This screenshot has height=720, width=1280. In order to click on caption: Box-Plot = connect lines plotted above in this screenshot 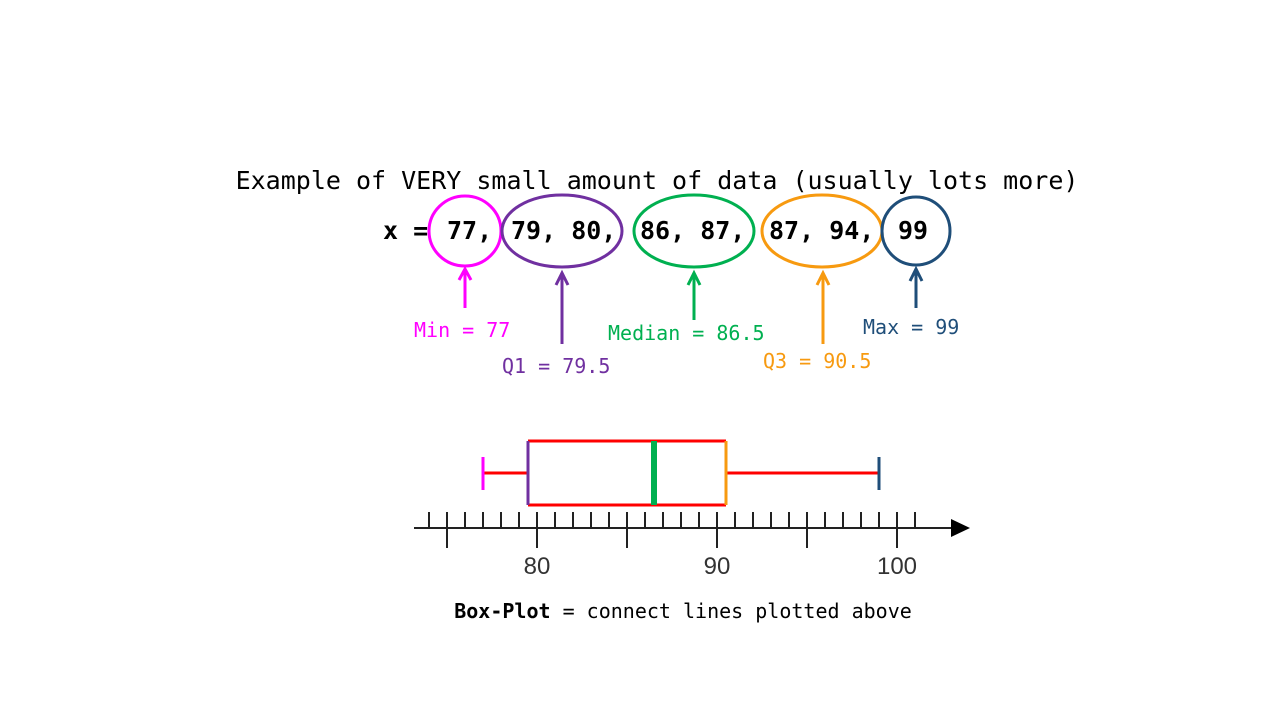, I will do `click(683, 611)`.